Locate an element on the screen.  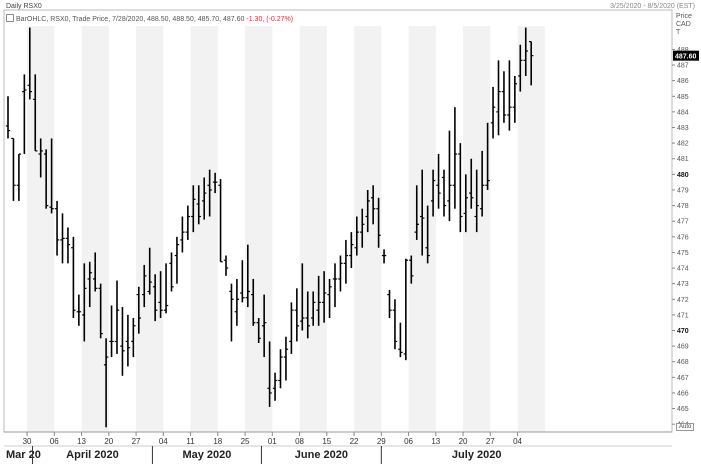
x-tick-label: 11 is located at coordinates (190, 441).